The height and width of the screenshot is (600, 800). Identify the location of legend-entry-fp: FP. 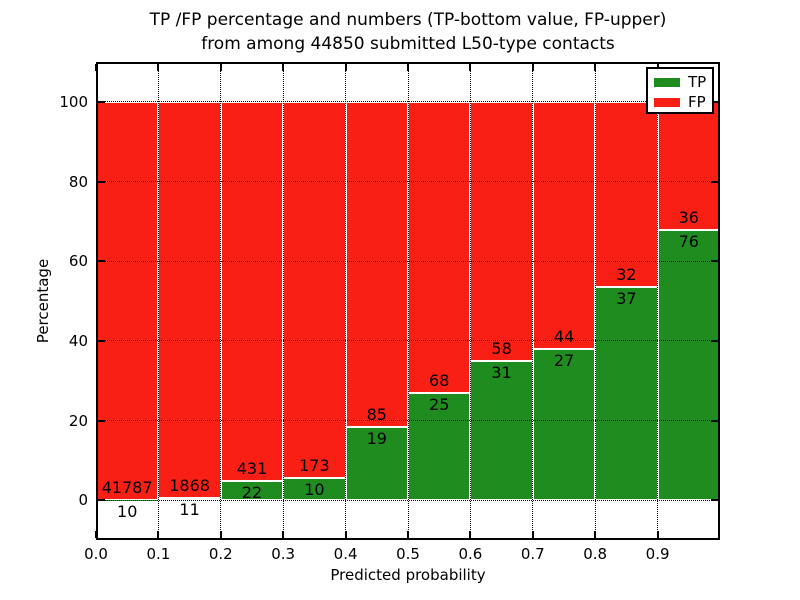
(680, 102).